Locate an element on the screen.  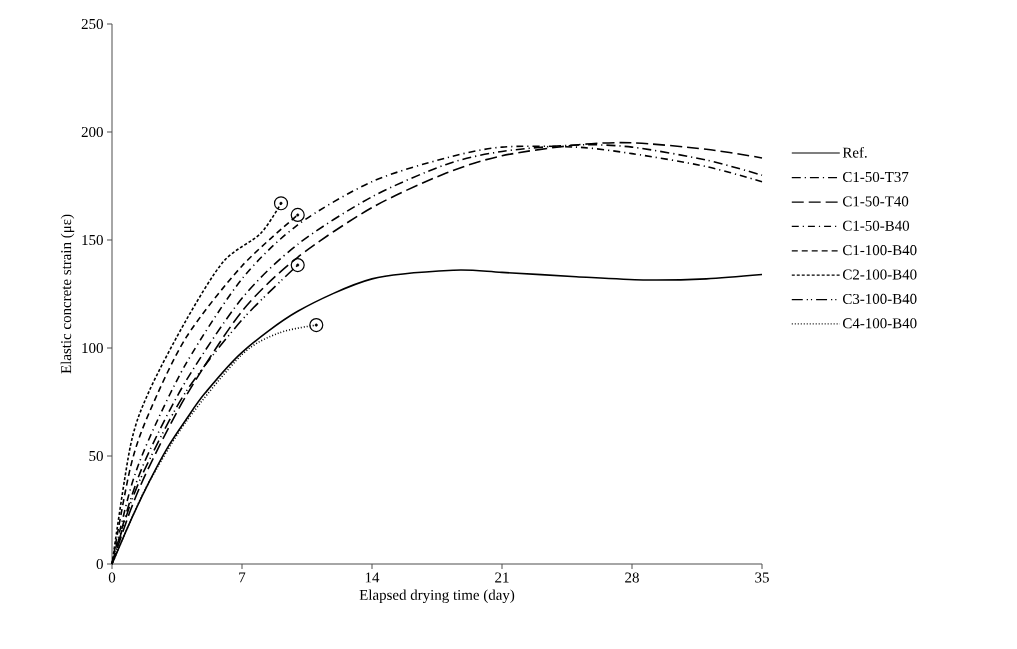
x-tick-label: 0 is located at coordinates (112, 577).